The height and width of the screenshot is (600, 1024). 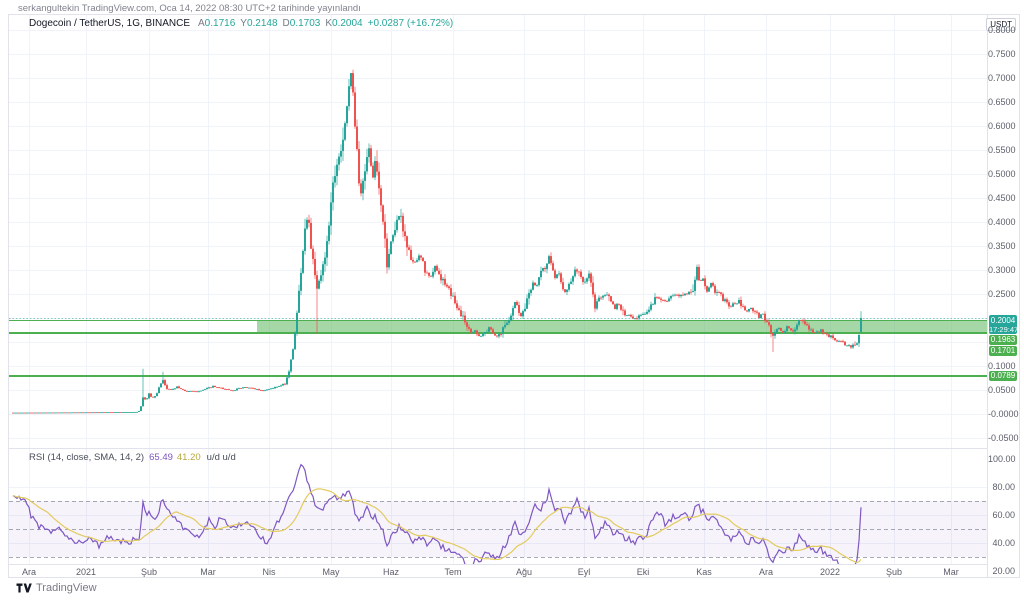 What do you see at coordinates (830, 572) in the screenshot?
I see `time-axis-label-2022: 2022` at bounding box center [830, 572].